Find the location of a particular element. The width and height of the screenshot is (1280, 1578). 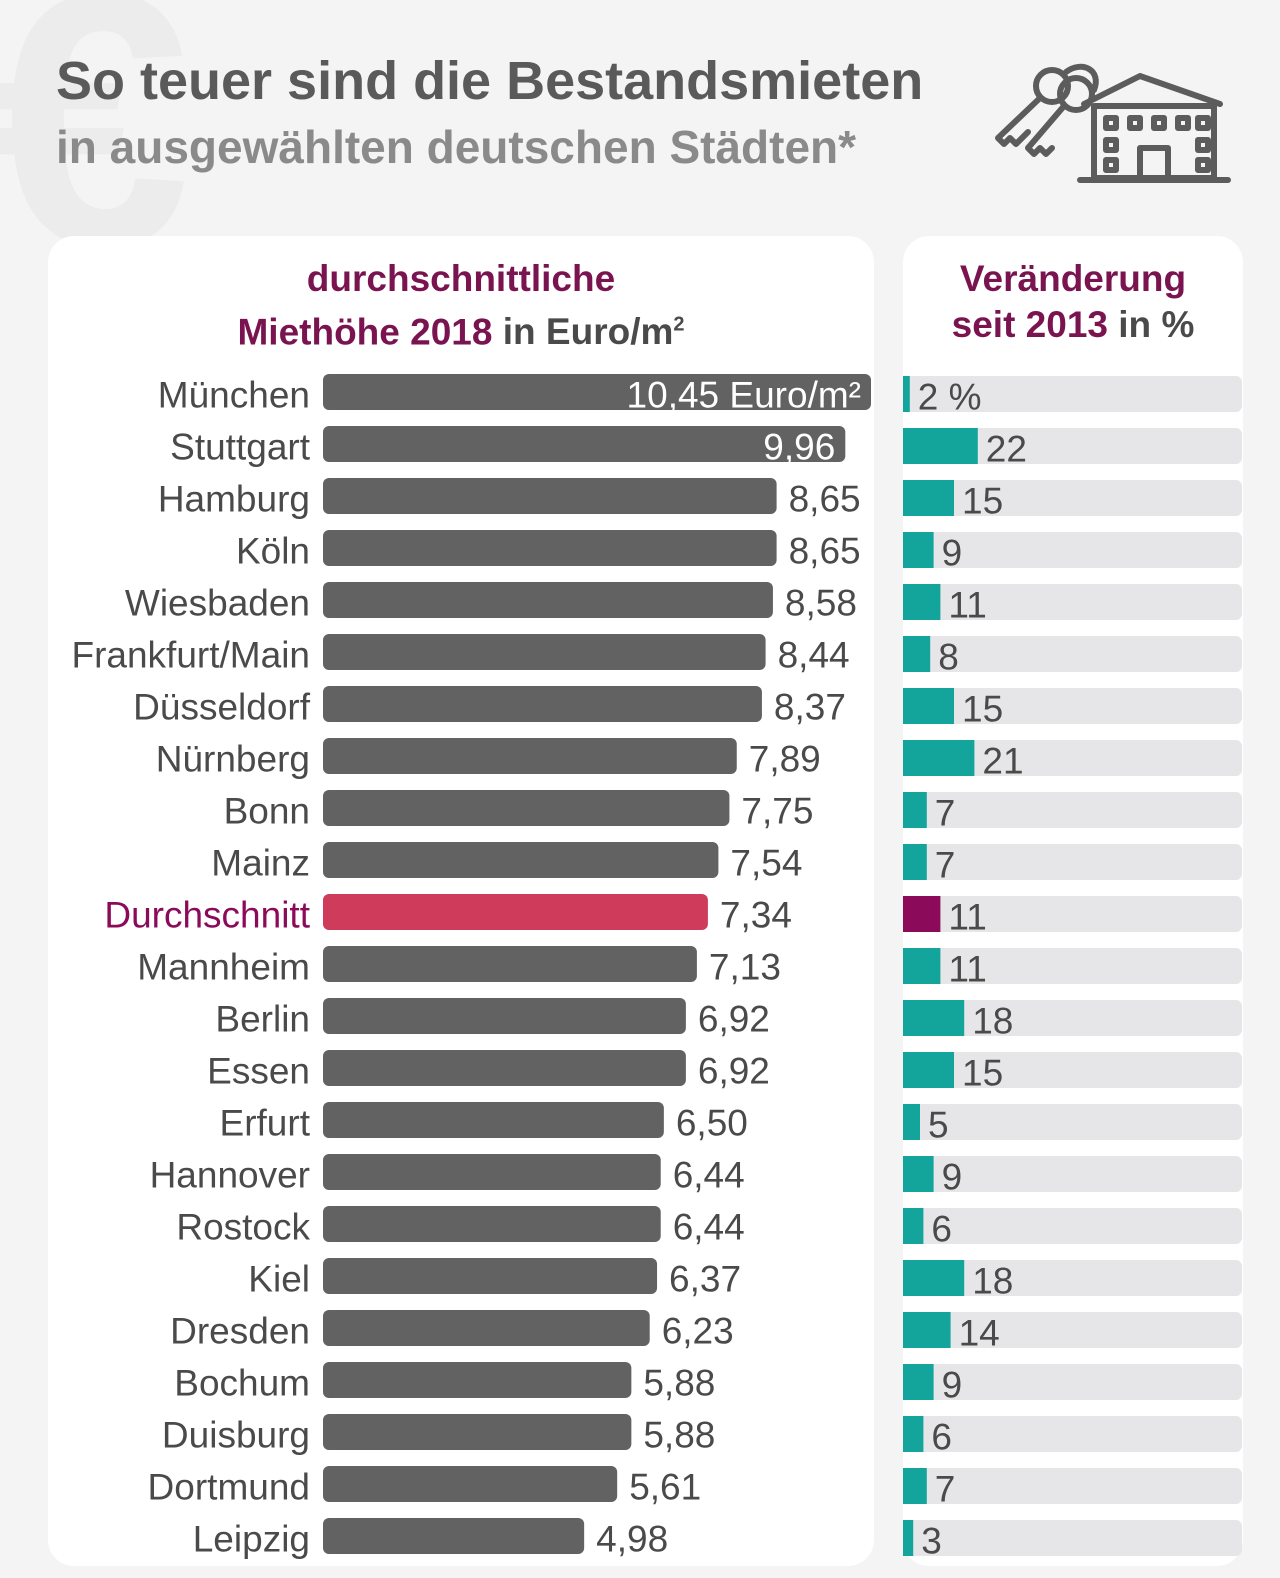

change-value-label: 11 is located at coordinates (967, 917).